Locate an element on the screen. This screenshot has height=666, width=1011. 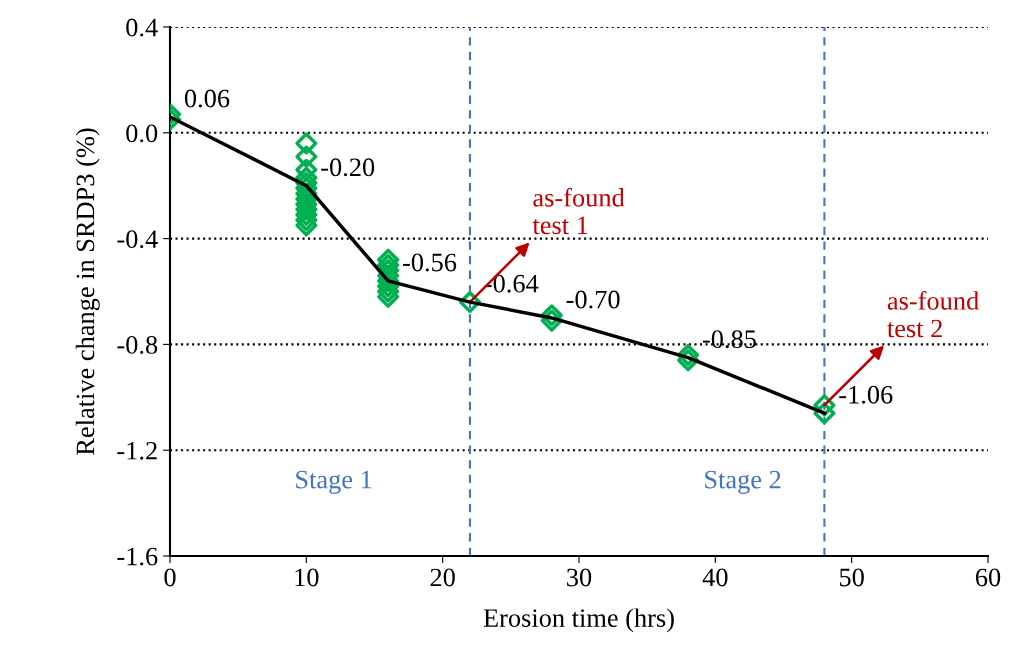
y-tick-label: 0.4 is located at coordinates (142, 27).